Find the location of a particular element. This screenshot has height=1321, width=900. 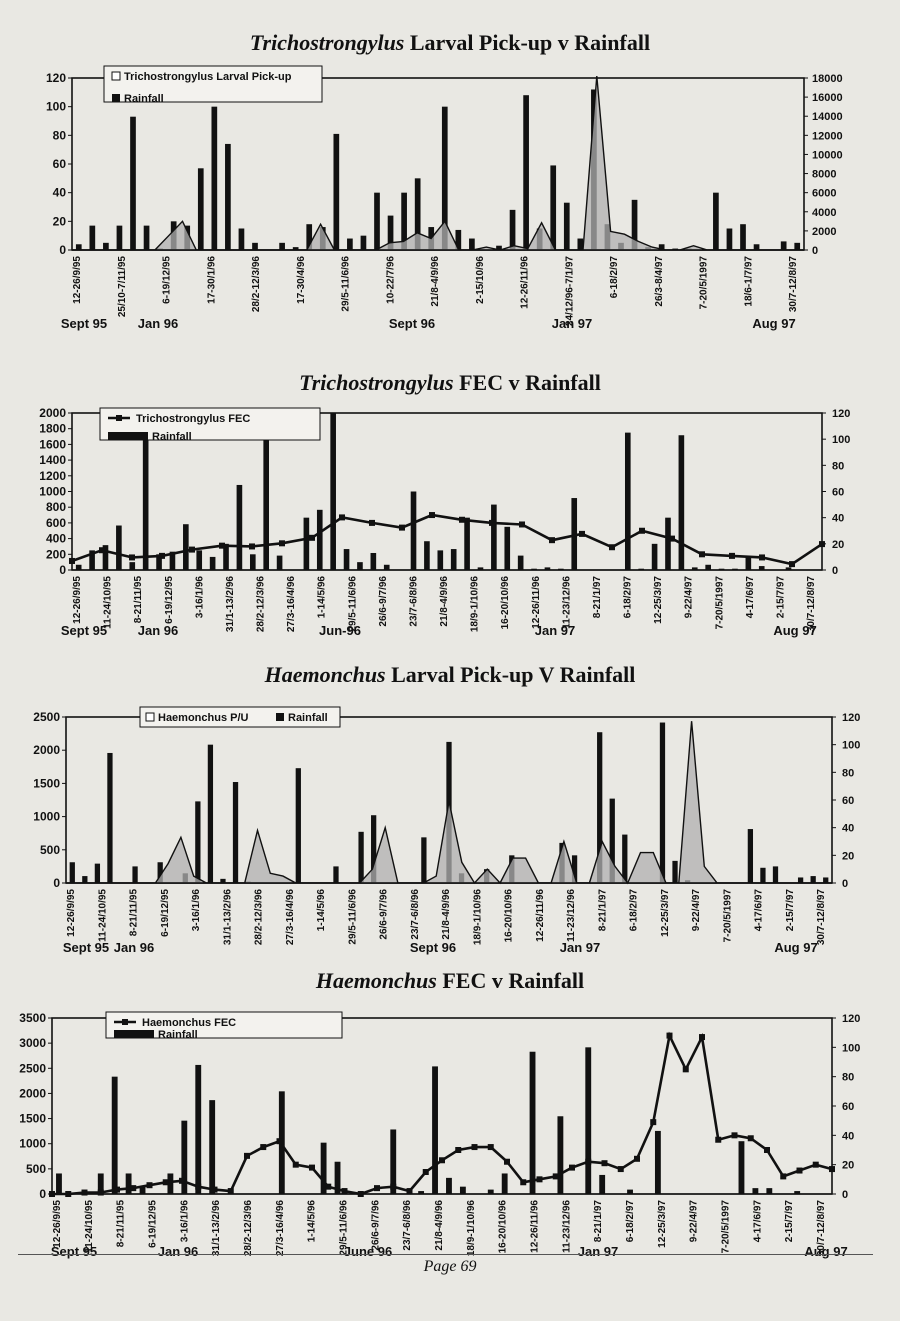

legend-label: Haemonchus FEC is located at coordinates (189, 1023).